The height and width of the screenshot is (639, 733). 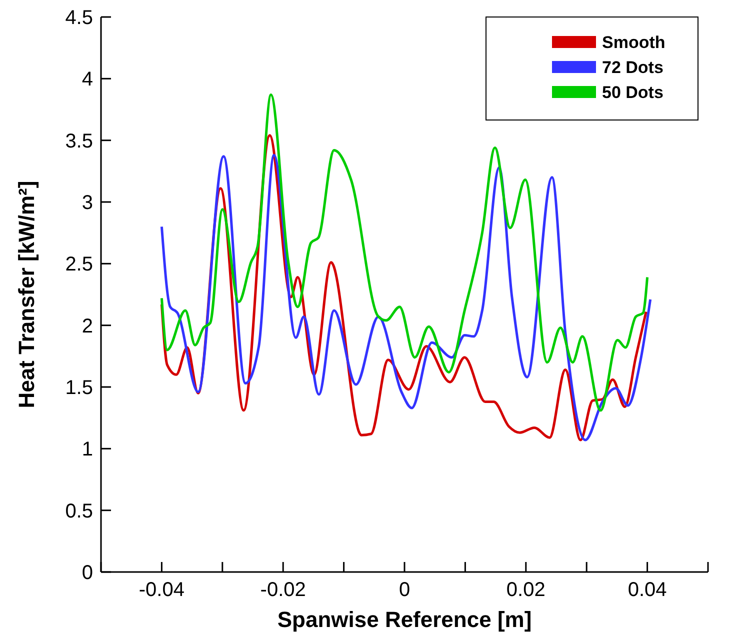 I want to click on y-tick-label: 0, so click(x=87, y=573).